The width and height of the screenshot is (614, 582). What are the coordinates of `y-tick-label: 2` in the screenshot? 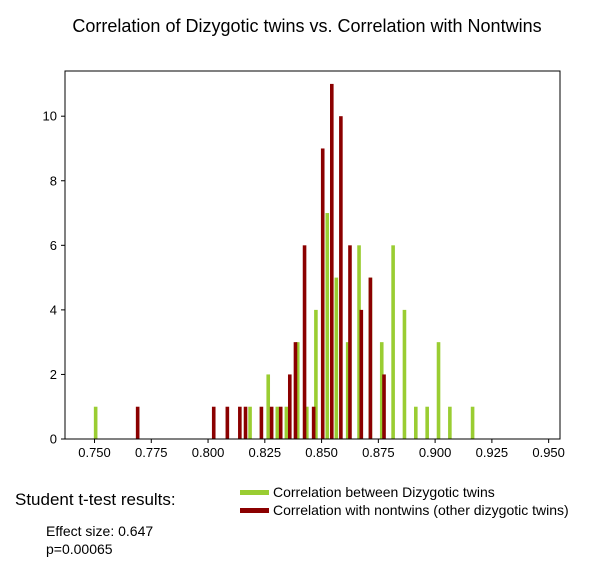 It's located at (53, 374).